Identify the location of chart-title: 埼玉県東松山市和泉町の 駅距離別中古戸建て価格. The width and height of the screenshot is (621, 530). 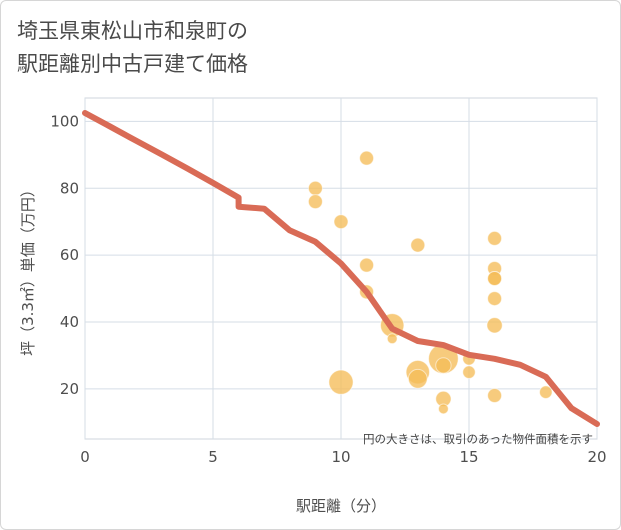
(132, 48).